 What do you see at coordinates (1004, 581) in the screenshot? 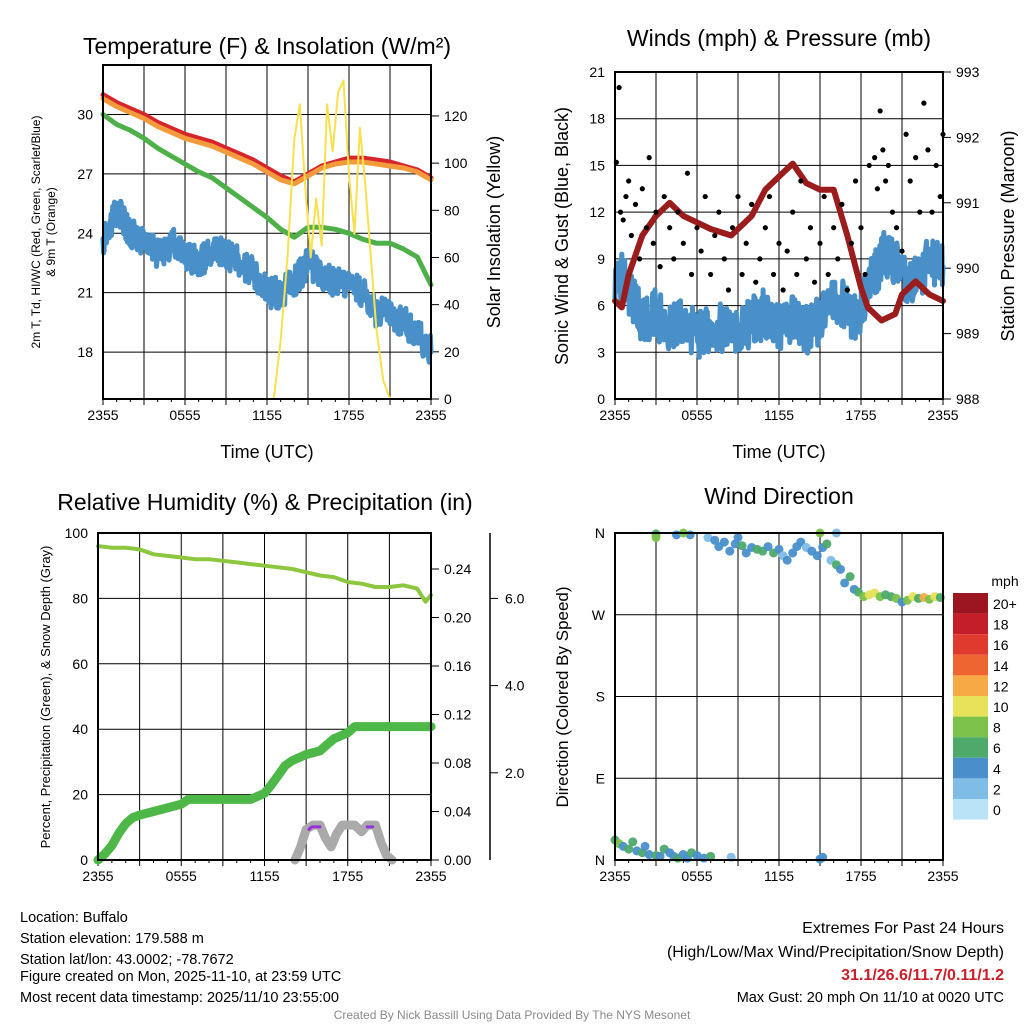
I see `legend-title: mph` at bounding box center [1004, 581].